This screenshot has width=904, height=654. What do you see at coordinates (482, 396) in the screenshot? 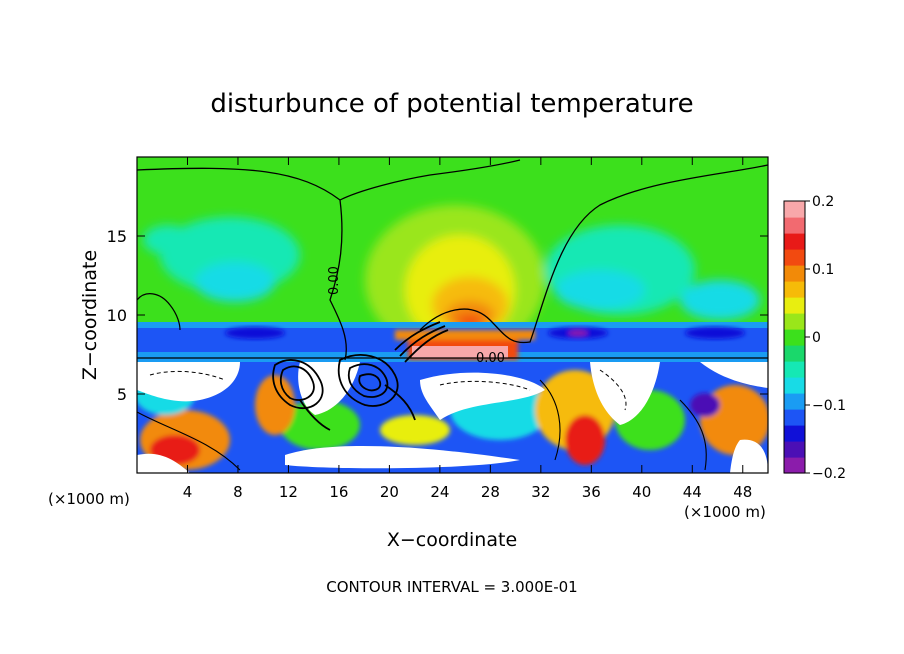
I see `offscale-center` at bounding box center [482, 396].